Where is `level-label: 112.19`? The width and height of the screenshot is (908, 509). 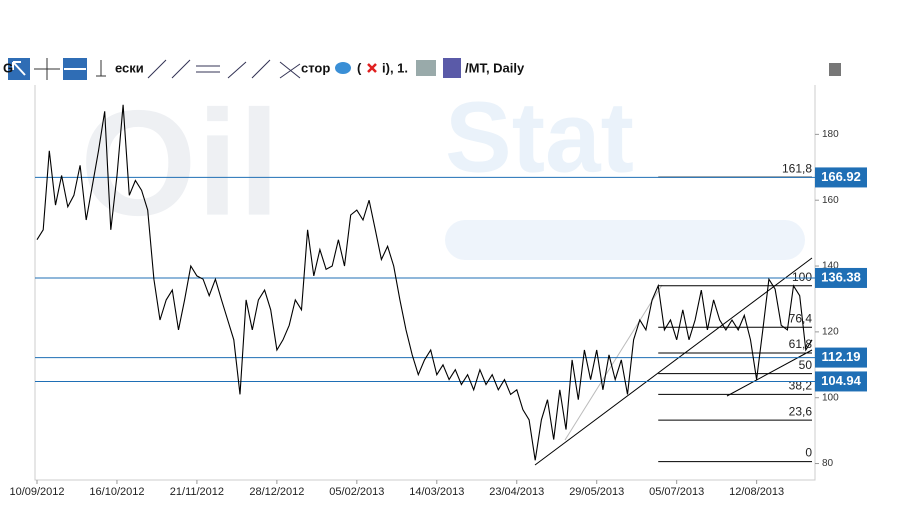 level-label: 112.19 is located at coordinates (840, 356).